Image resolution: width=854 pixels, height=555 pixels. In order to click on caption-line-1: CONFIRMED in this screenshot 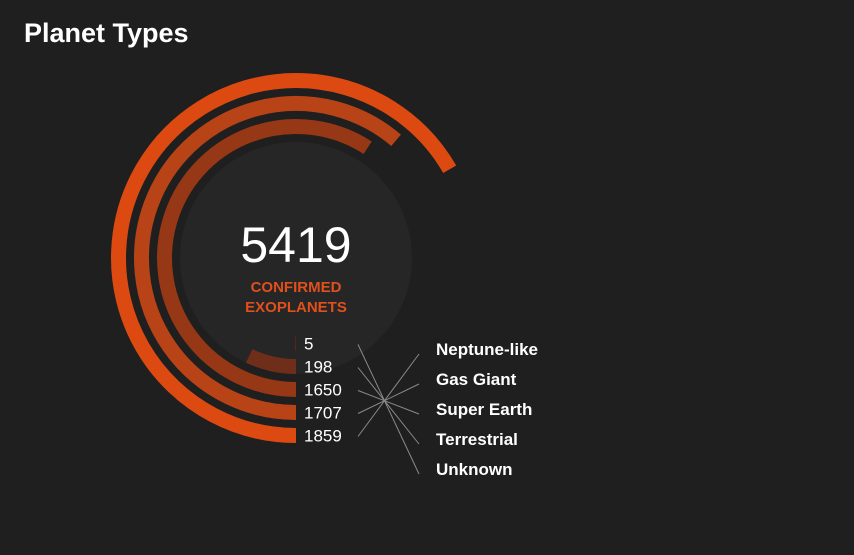, I will do `click(296, 287)`.